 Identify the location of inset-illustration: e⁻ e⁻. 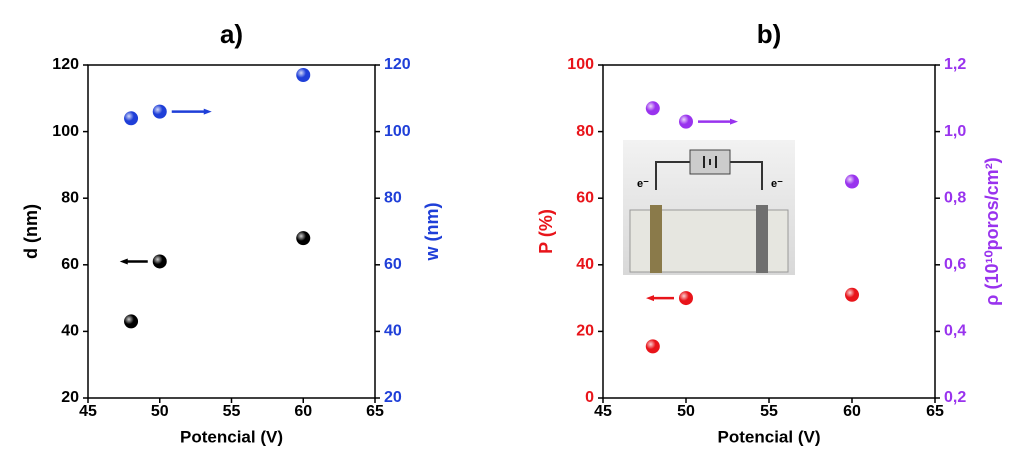
(709, 207).